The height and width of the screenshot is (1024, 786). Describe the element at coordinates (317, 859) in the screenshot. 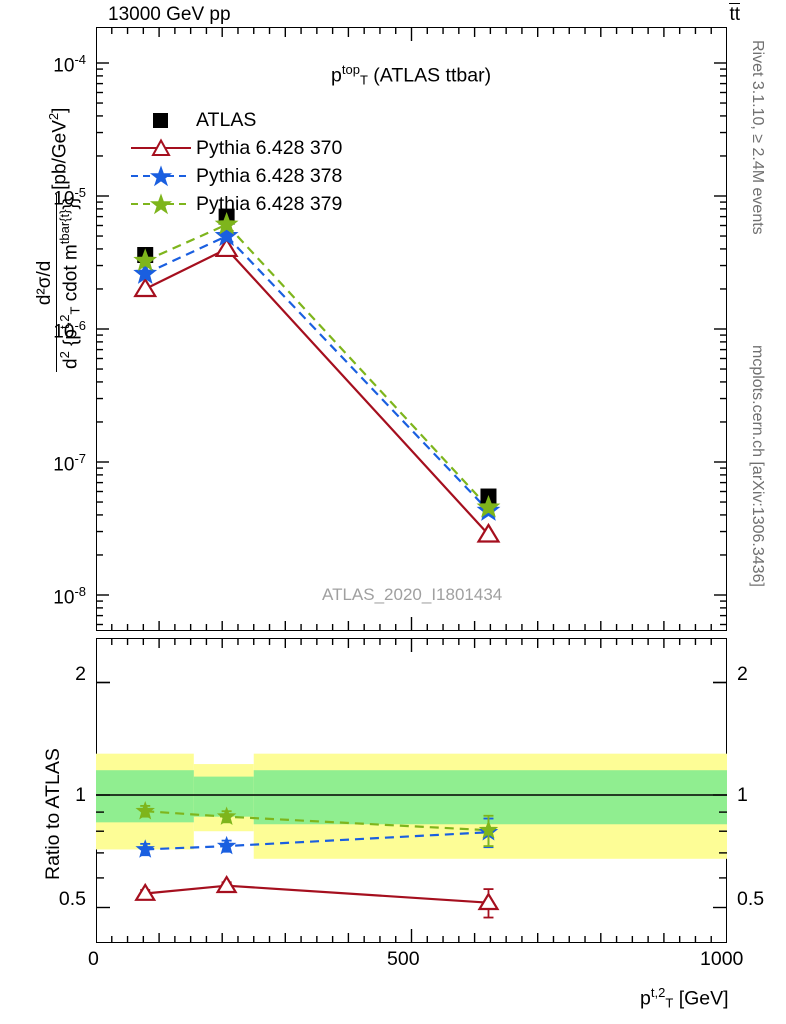

I see `ratio-data-curves` at that location.